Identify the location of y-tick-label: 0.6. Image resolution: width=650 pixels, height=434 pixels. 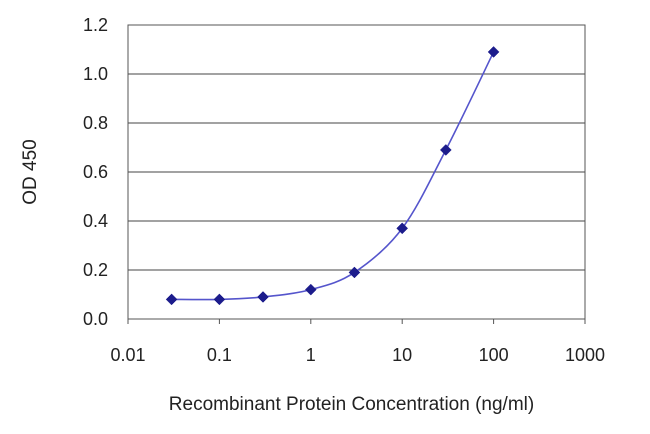
(95, 172).